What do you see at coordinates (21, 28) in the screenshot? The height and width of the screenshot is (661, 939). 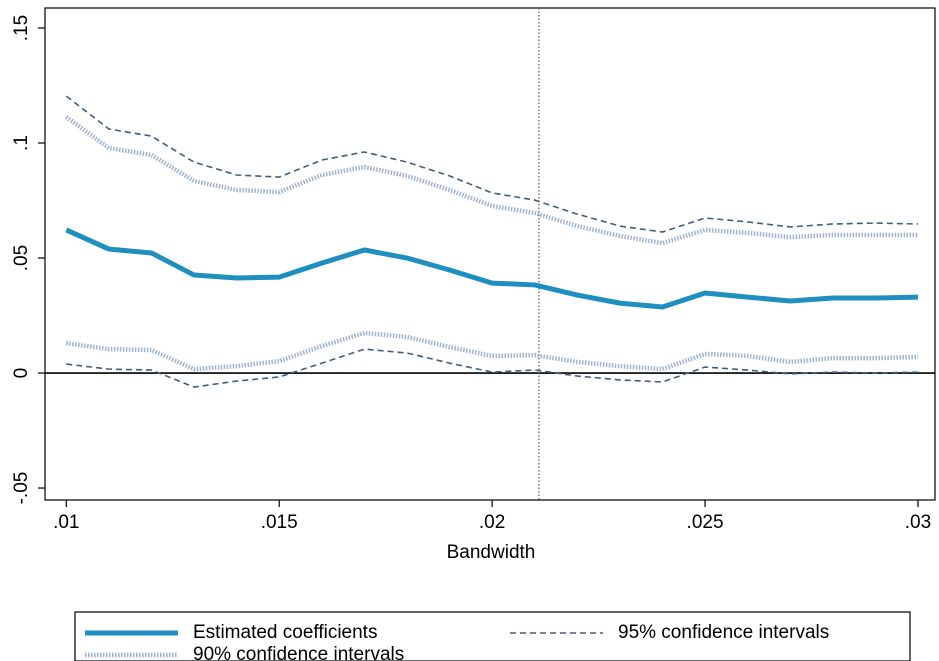 I see `y-tick-label: .15` at bounding box center [21, 28].